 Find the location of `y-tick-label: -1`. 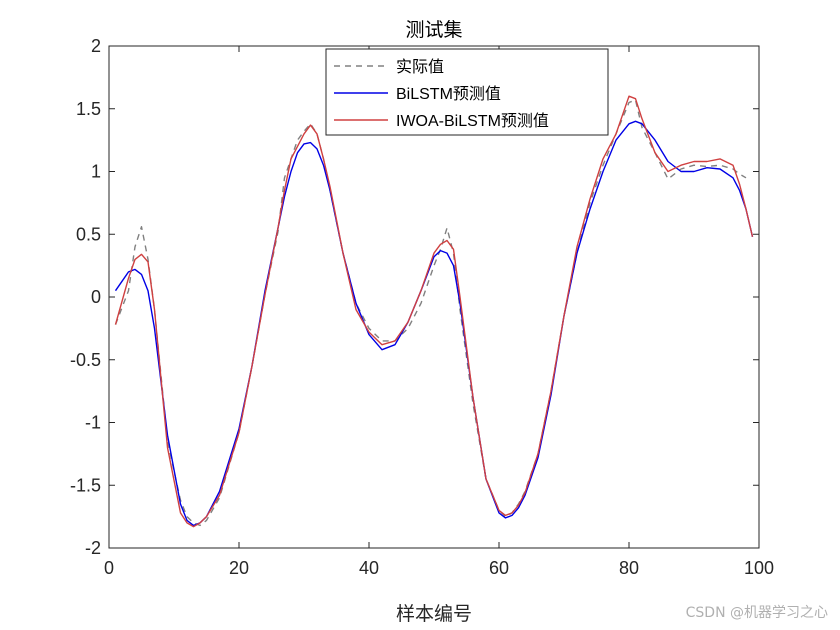

y-tick-label: -1 is located at coordinates (93, 423).